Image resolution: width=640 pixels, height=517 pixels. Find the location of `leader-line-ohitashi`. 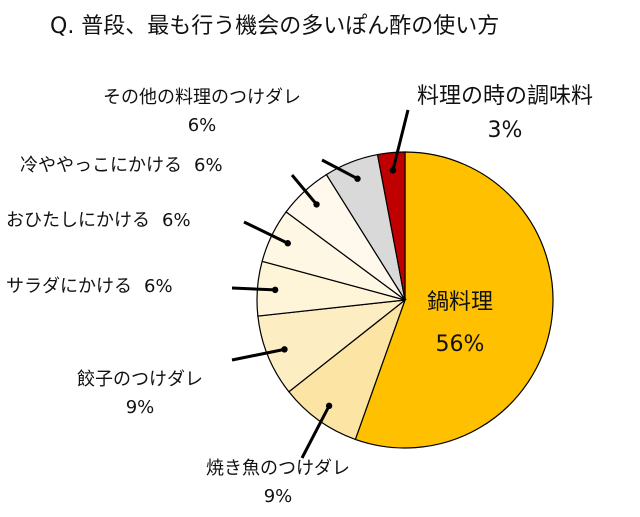

leader-line-ohitashi is located at coordinates (266, 232).